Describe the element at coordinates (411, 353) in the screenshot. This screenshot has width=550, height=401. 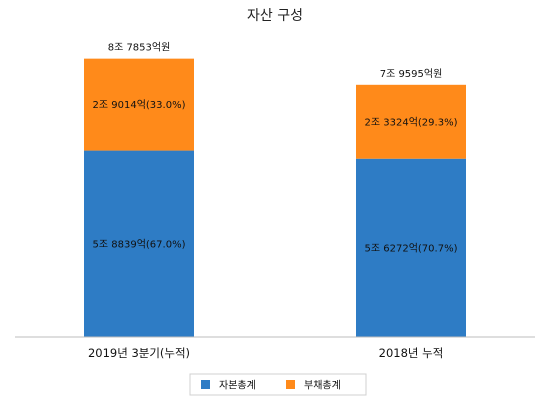
I see `category-label-1: 2018년 누적` at that location.